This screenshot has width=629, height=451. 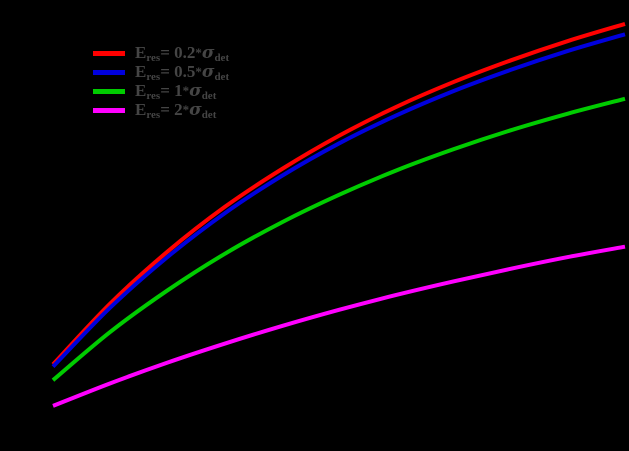 What do you see at coordinates (198, 71) in the screenshot?
I see `legend-label-1-ast: *` at bounding box center [198, 71].